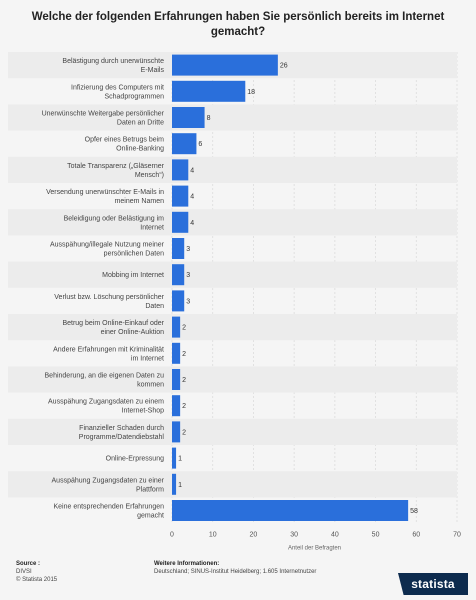  What do you see at coordinates (376, 535) in the screenshot?
I see `x-tick-label: 50` at bounding box center [376, 535].